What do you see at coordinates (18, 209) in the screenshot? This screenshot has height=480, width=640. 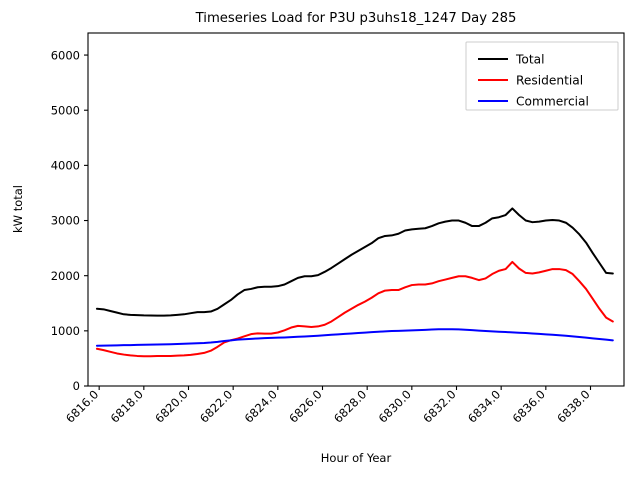 I see `y-axis-label: kW total` at bounding box center [18, 209].